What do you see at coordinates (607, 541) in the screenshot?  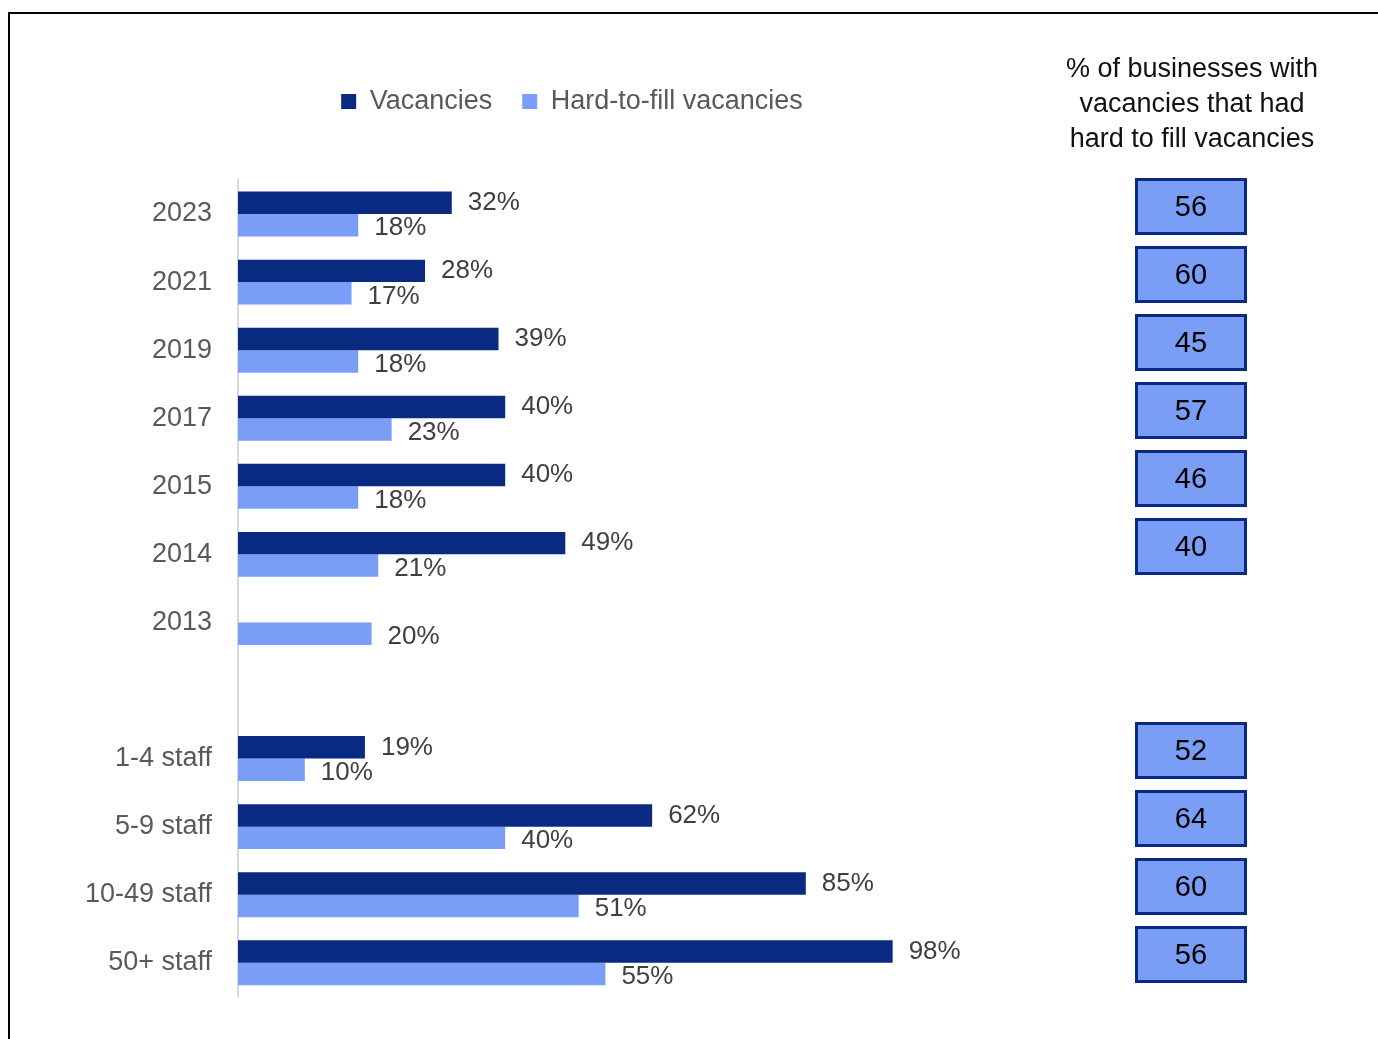 I see `data-label: 49%` at bounding box center [607, 541].